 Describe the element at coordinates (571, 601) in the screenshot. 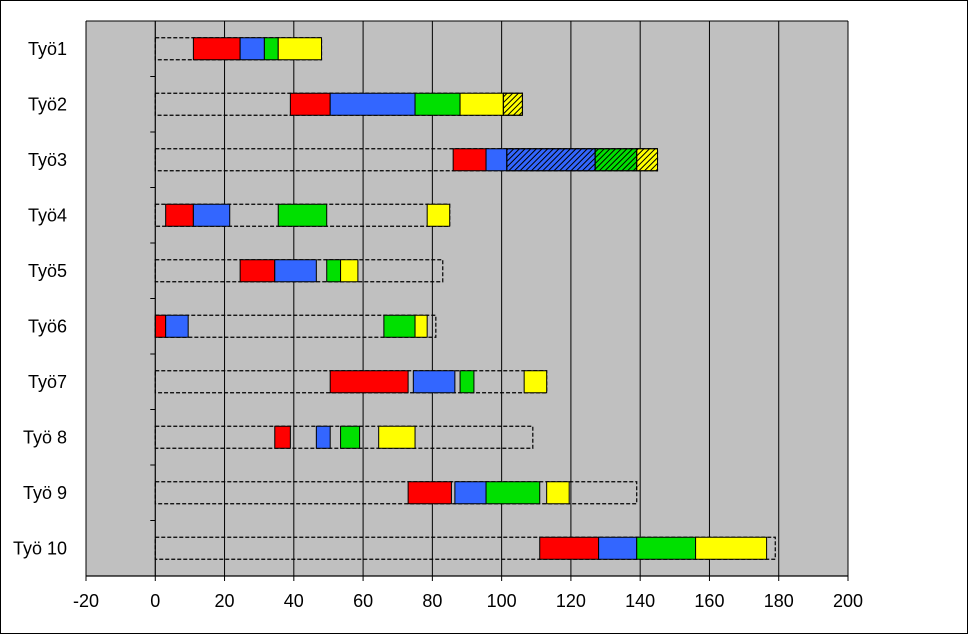

I see `x-tick-label: 120` at that location.